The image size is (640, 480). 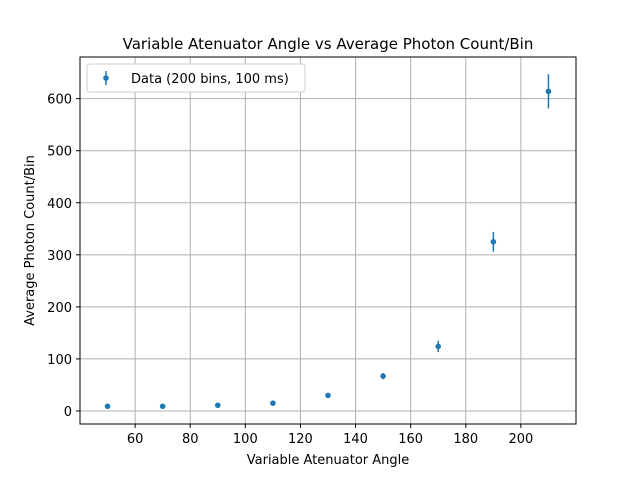 What do you see at coordinates (59, 360) in the screenshot?
I see `y-tick-label: 100` at bounding box center [59, 360].